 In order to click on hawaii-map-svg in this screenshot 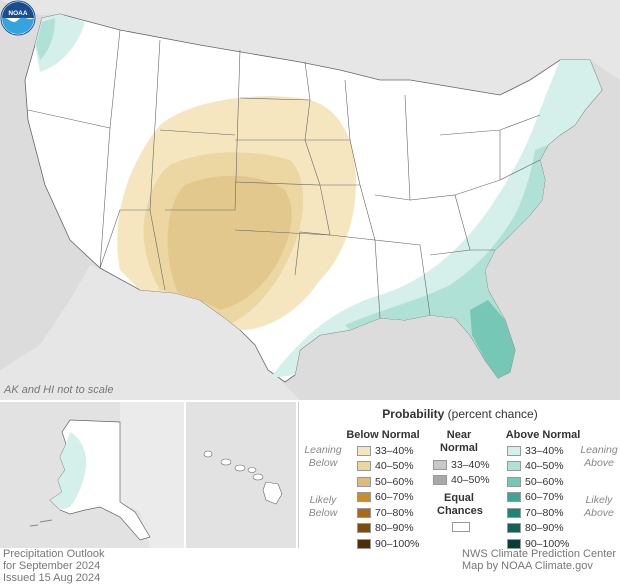, I will do `click(241, 475)`.